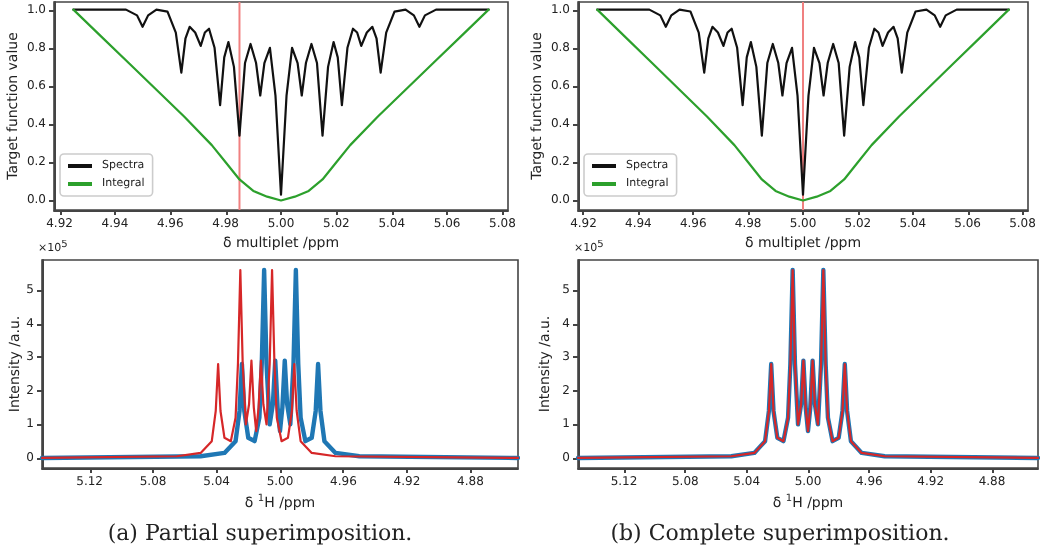  I want to click on text: (b) Complete superimposition., so click(780, 533).